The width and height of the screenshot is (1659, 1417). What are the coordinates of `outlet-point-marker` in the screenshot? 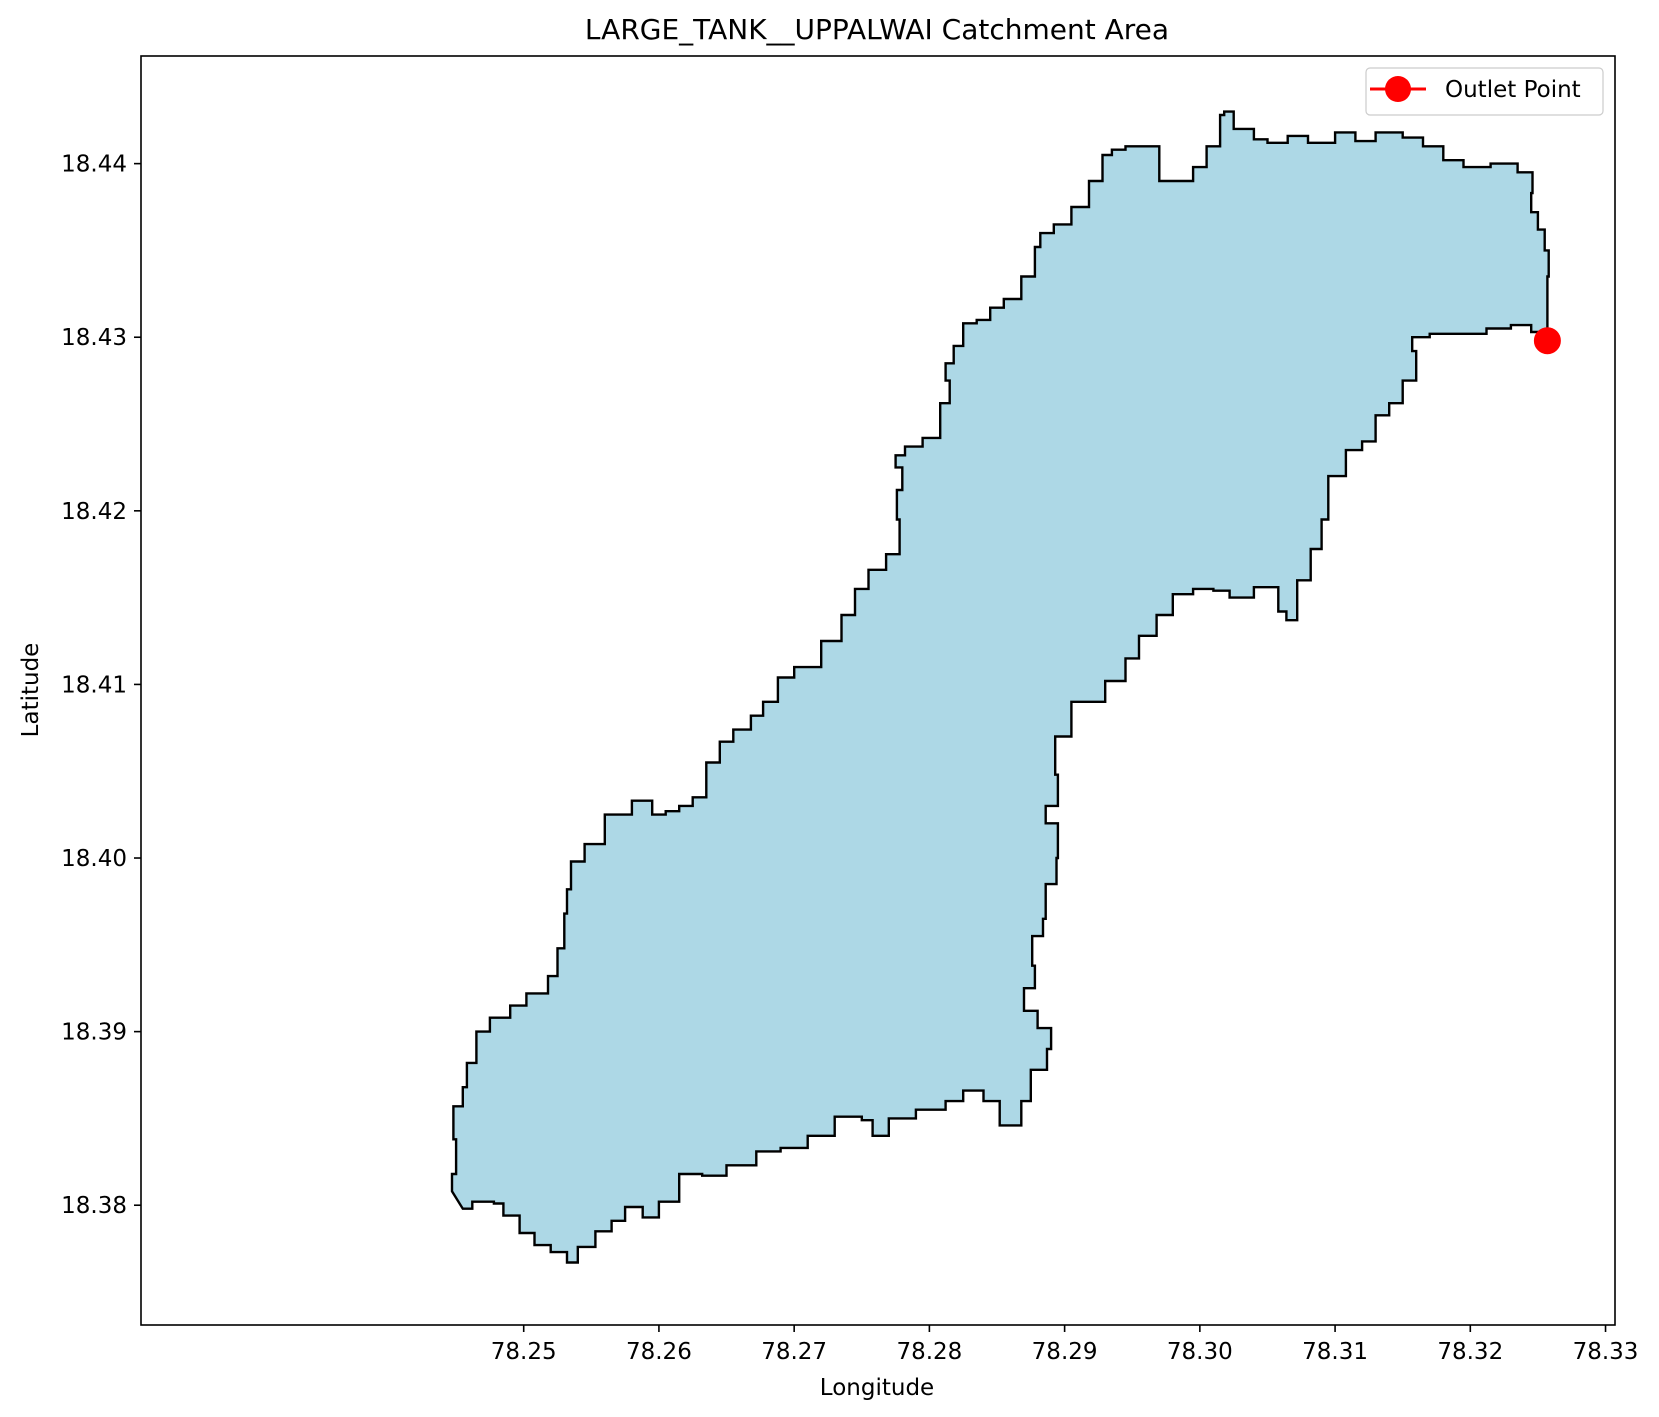 It's located at (1547, 341).